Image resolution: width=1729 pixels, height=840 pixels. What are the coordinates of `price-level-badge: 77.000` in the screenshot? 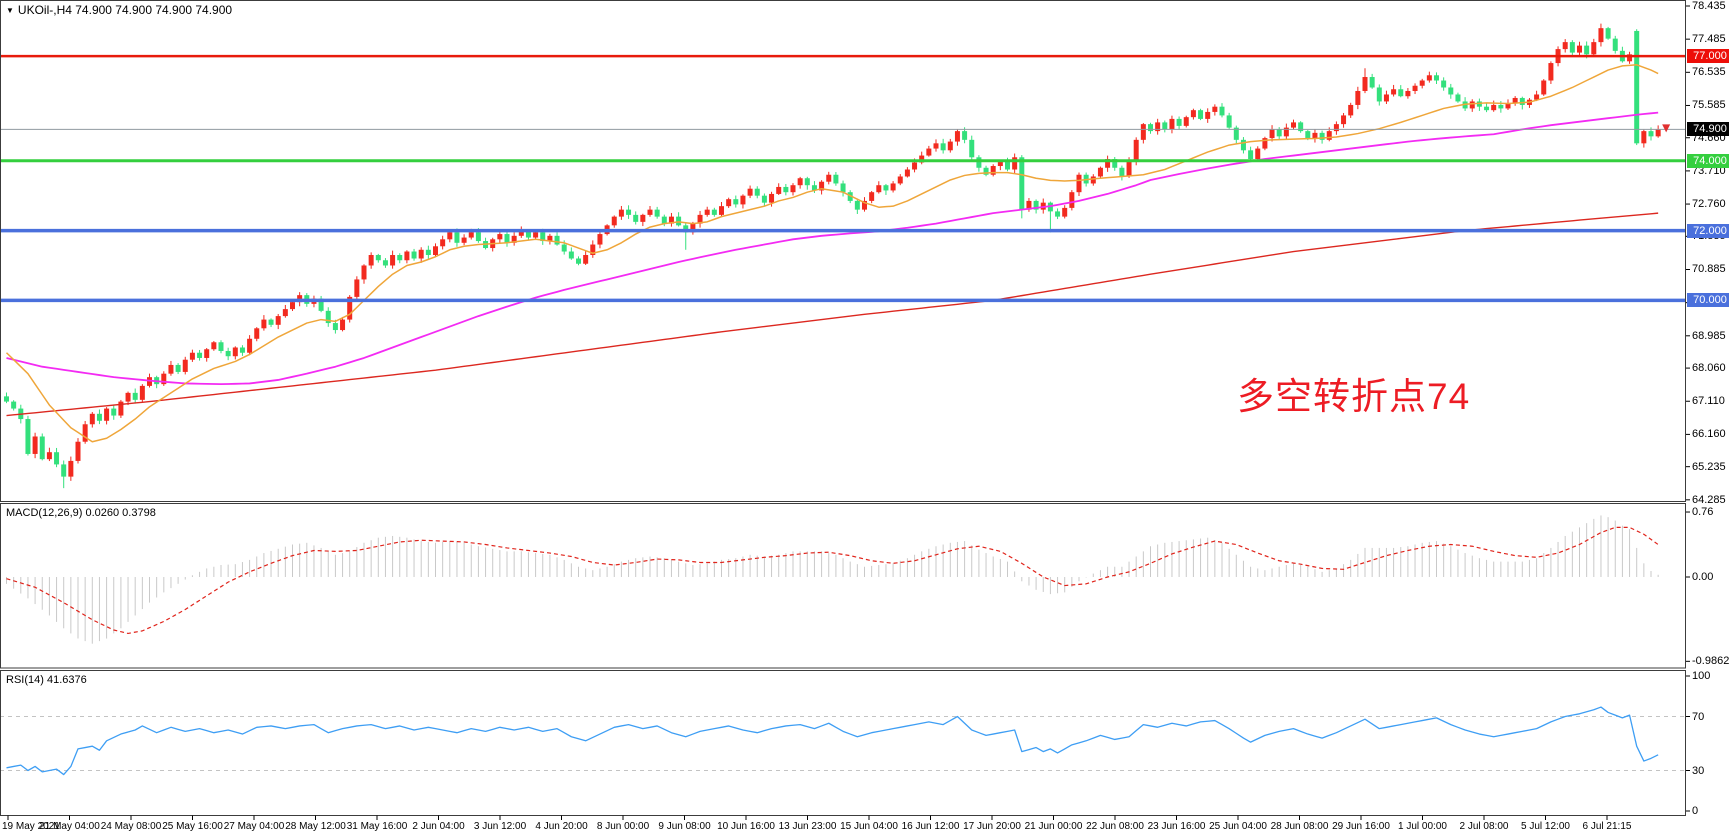 It's located at (1708, 56).